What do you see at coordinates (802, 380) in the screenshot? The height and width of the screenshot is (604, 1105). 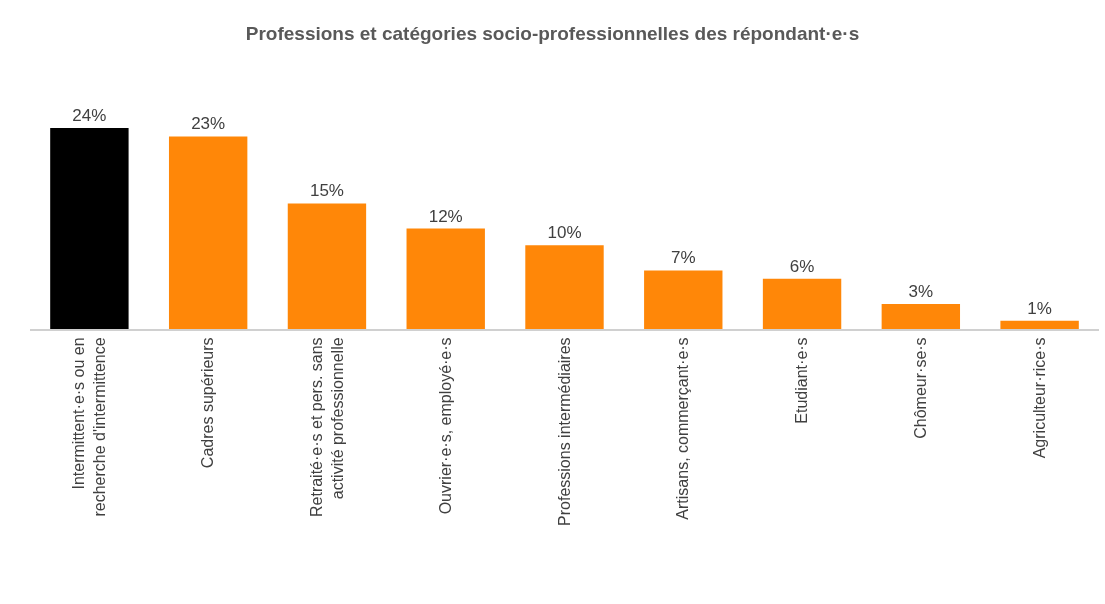 I see `x-tick-label: Etudiant·e·s` at bounding box center [802, 380].